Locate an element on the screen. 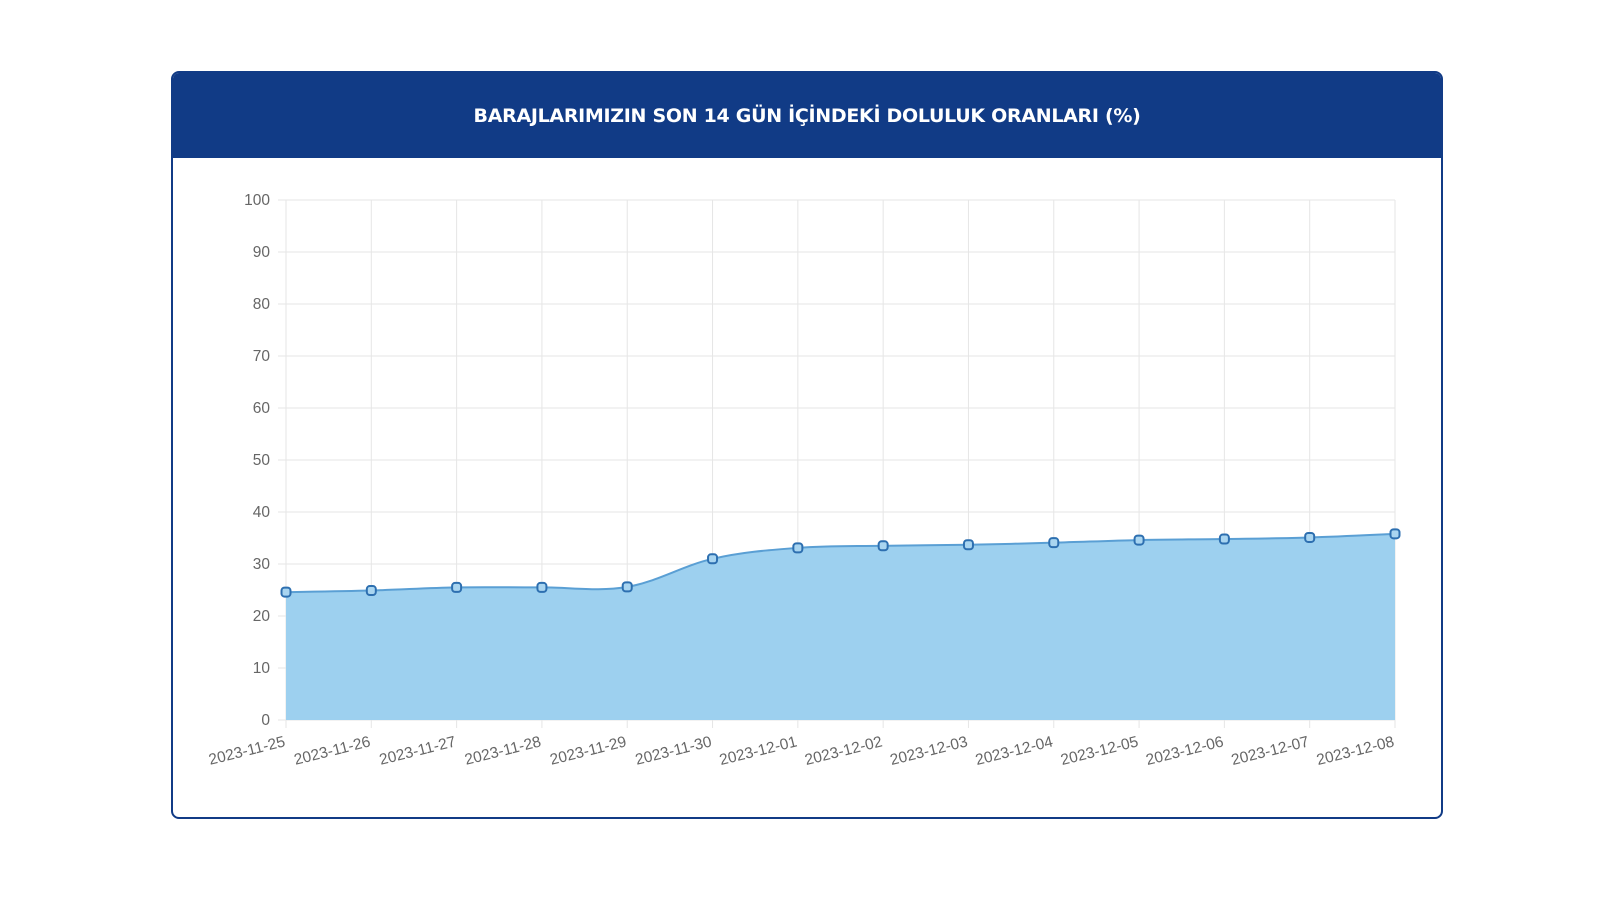 The width and height of the screenshot is (1600, 900). x-tick-label: 2023-11-26 is located at coordinates (332, 750).